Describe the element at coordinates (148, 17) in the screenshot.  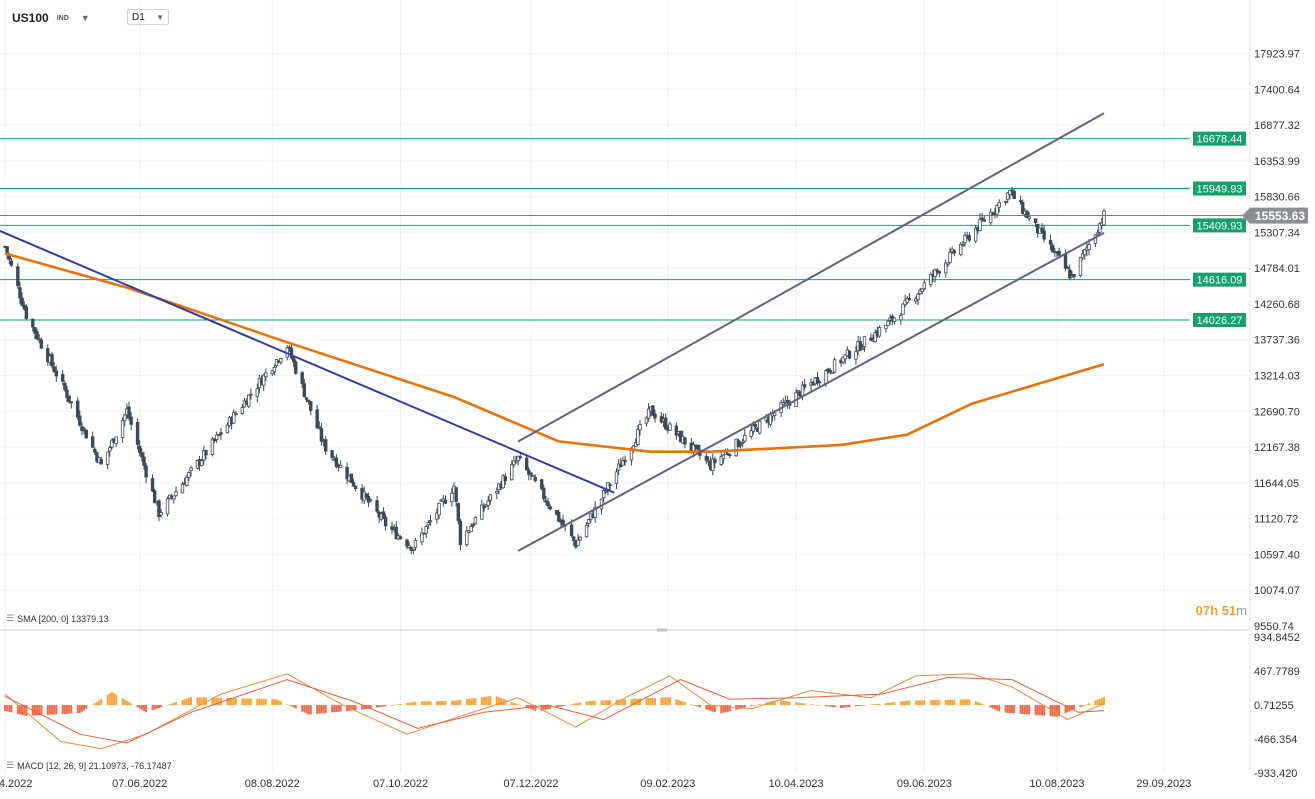
I see `timeframe-selector: D1 ▼` at that location.